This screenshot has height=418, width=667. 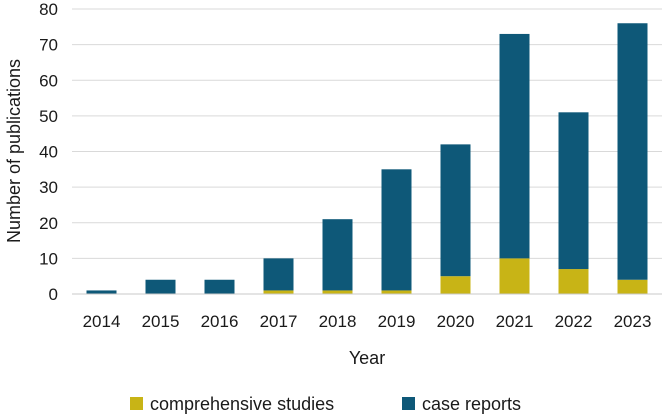 I want to click on y-tick-label: 70, so click(x=48, y=45).